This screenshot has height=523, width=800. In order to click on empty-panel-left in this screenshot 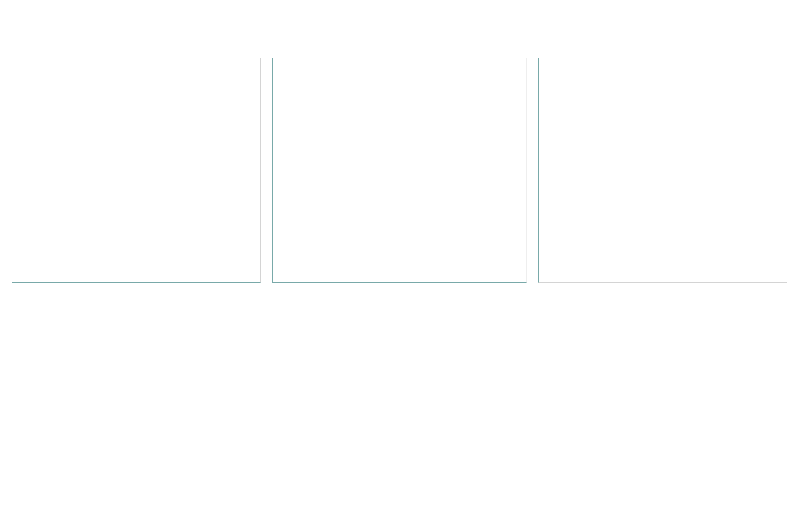, I will do `click(136, 170)`.